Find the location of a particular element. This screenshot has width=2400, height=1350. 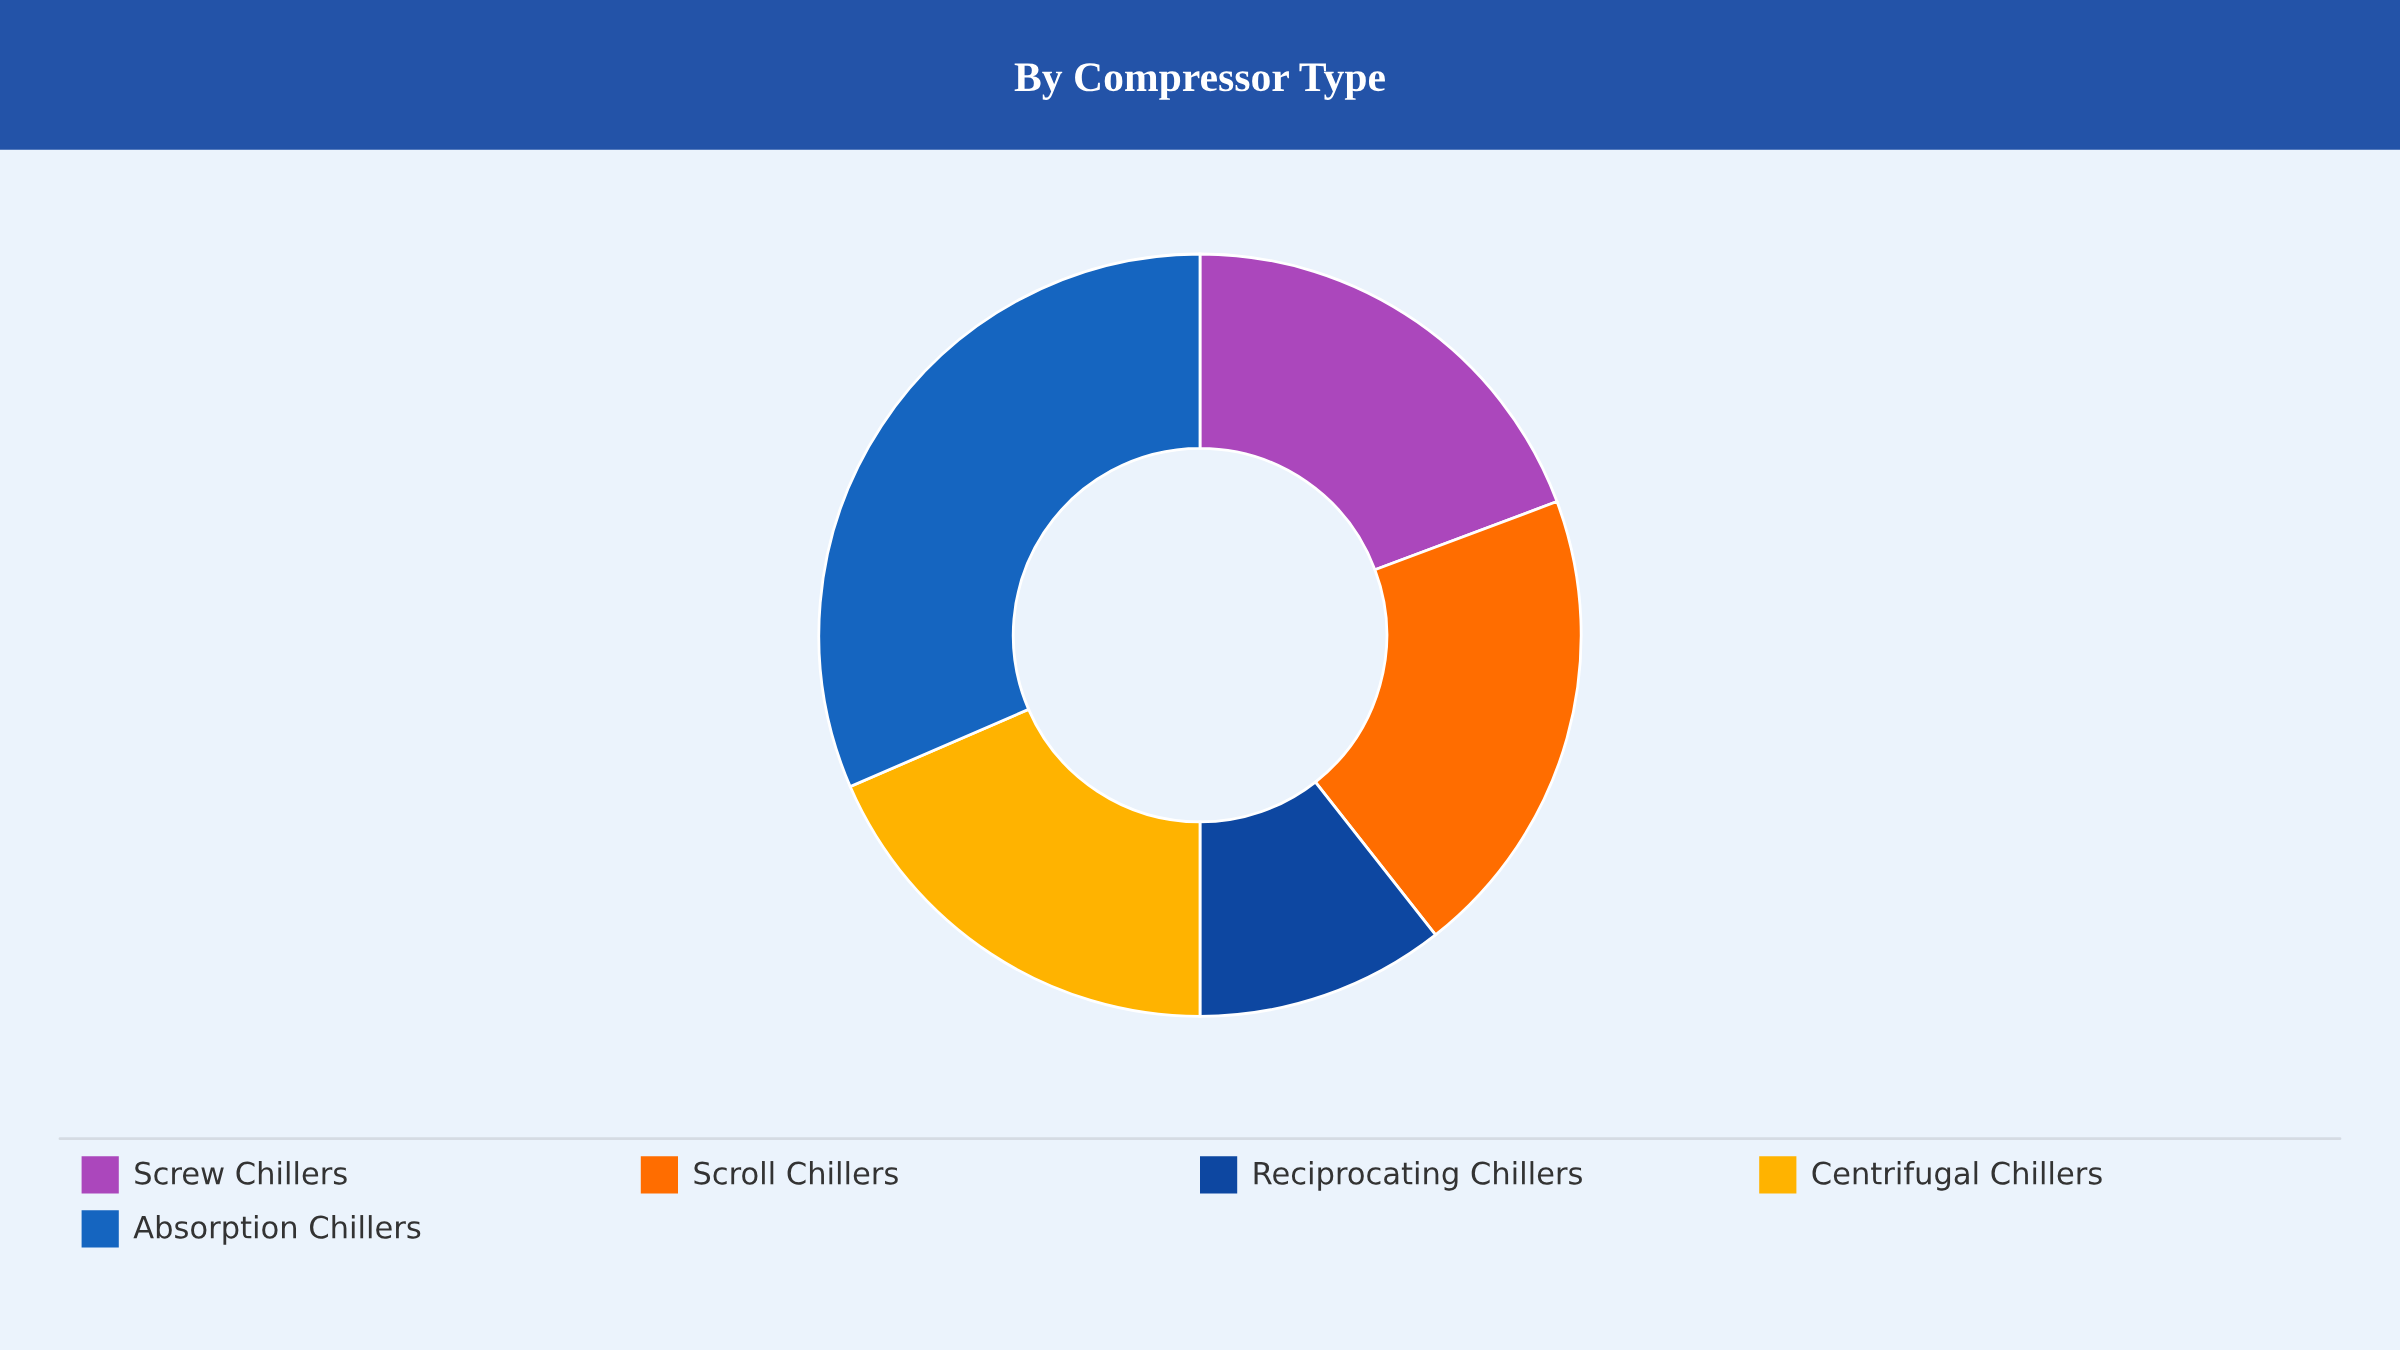

legend-label: Centrifugal Chillers is located at coordinates (1957, 1176).